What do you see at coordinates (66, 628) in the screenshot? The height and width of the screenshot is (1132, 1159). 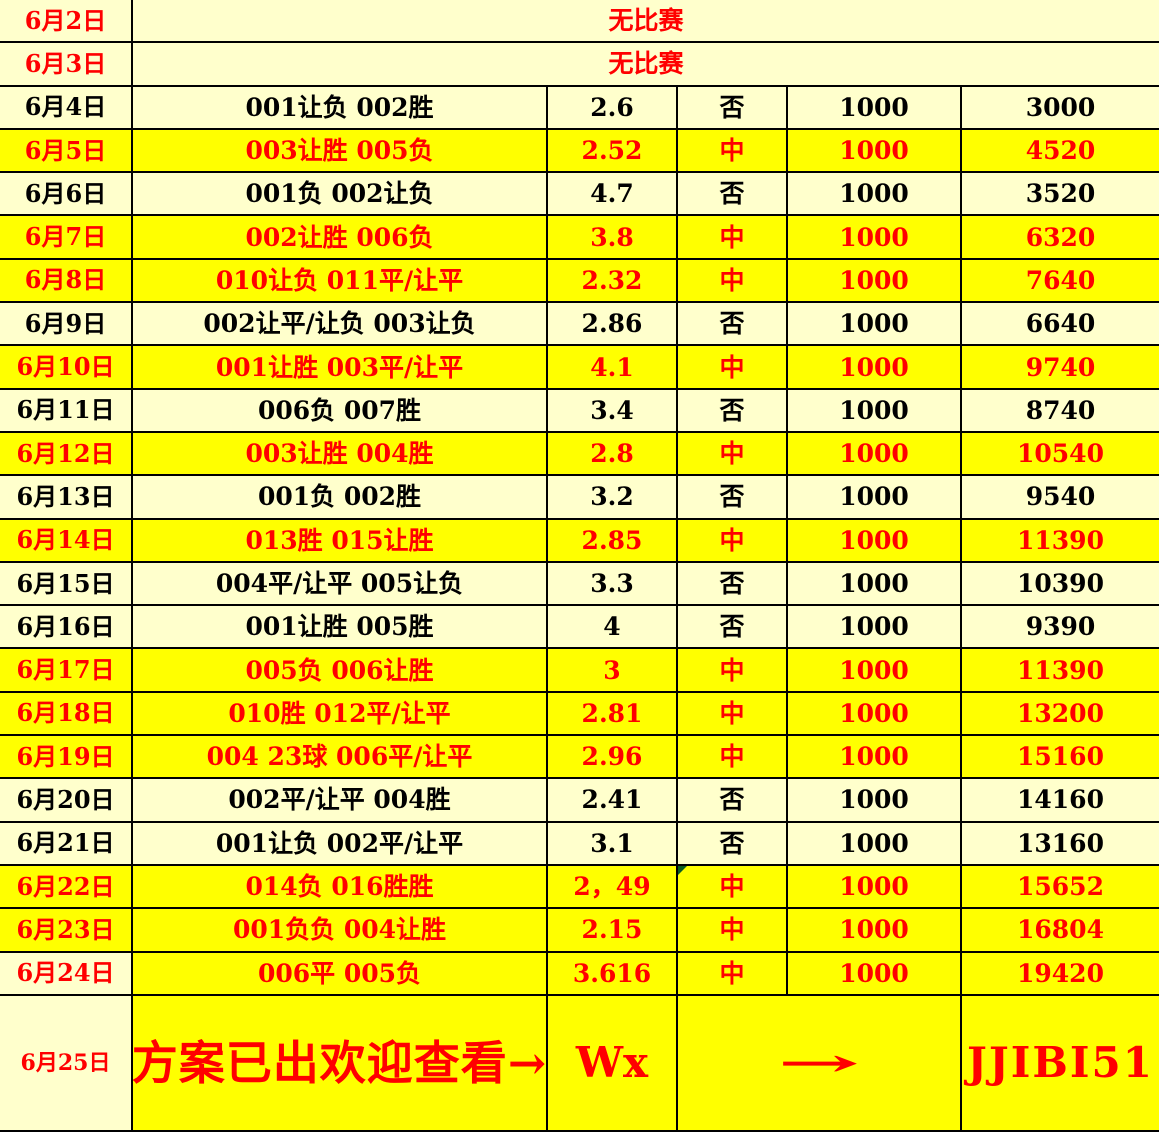 I see `date-cell: 6月16日` at bounding box center [66, 628].